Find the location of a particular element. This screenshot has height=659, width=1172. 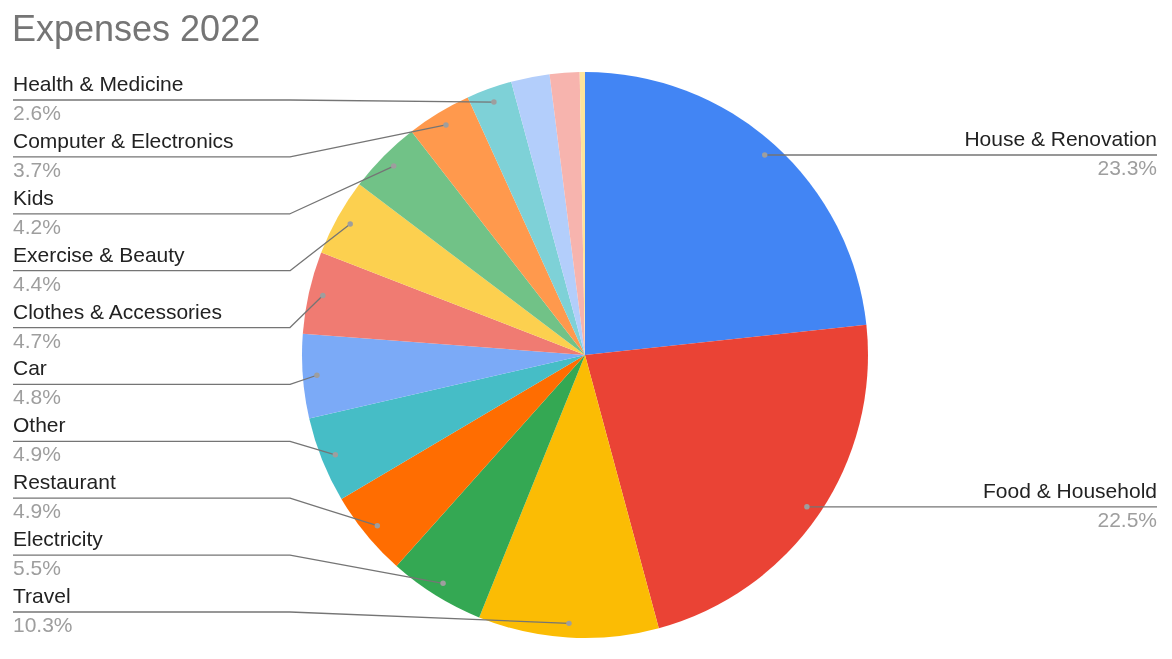

slice-label: Exercise & Beauty is located at coordinates (99, 254).